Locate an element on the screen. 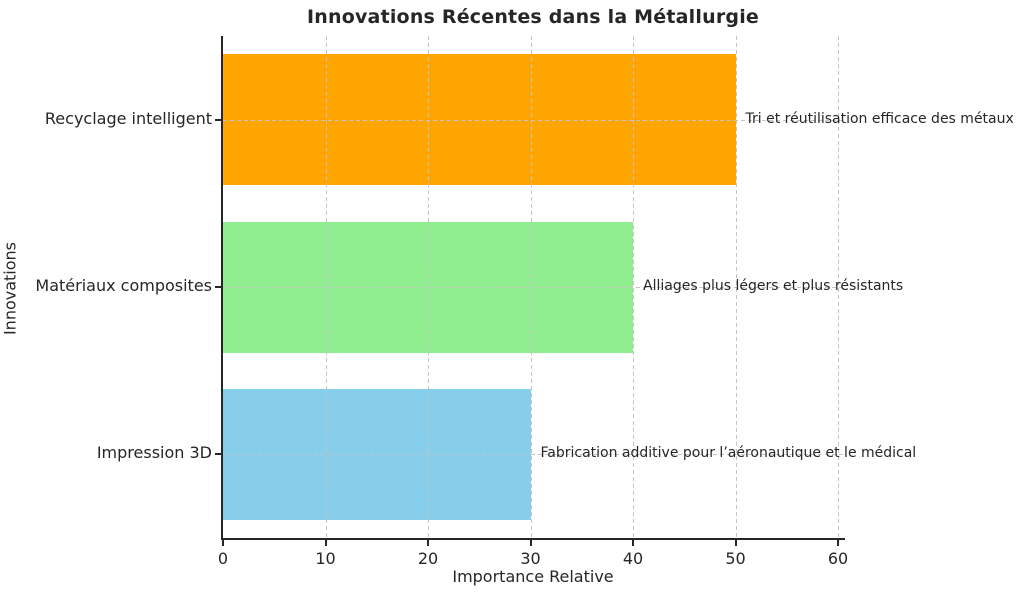 Image resolution: width=1024 pixels, height=596 pixels. bar-annotation-0: Tri et réutilisation efficace des métaux is located at coordinates (879, 118).